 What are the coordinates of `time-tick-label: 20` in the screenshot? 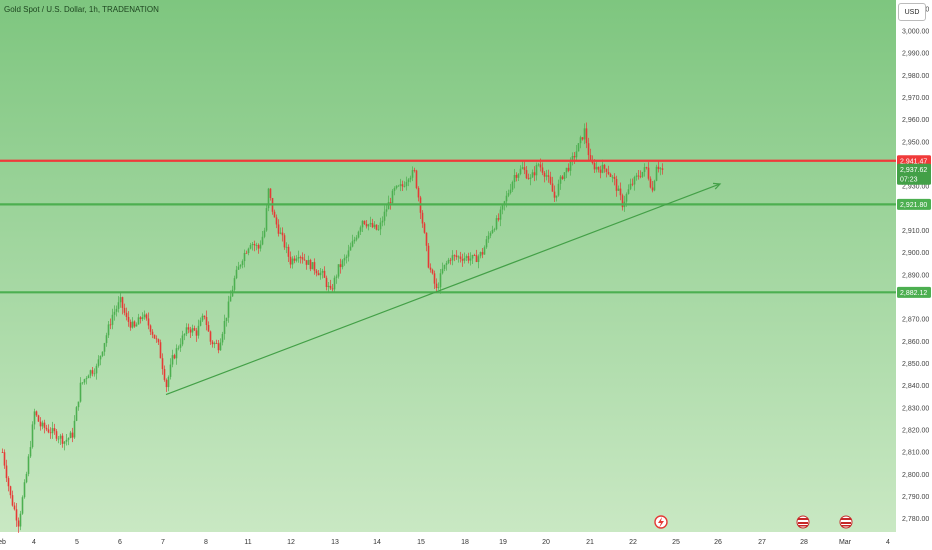 It's located at (546, 542).